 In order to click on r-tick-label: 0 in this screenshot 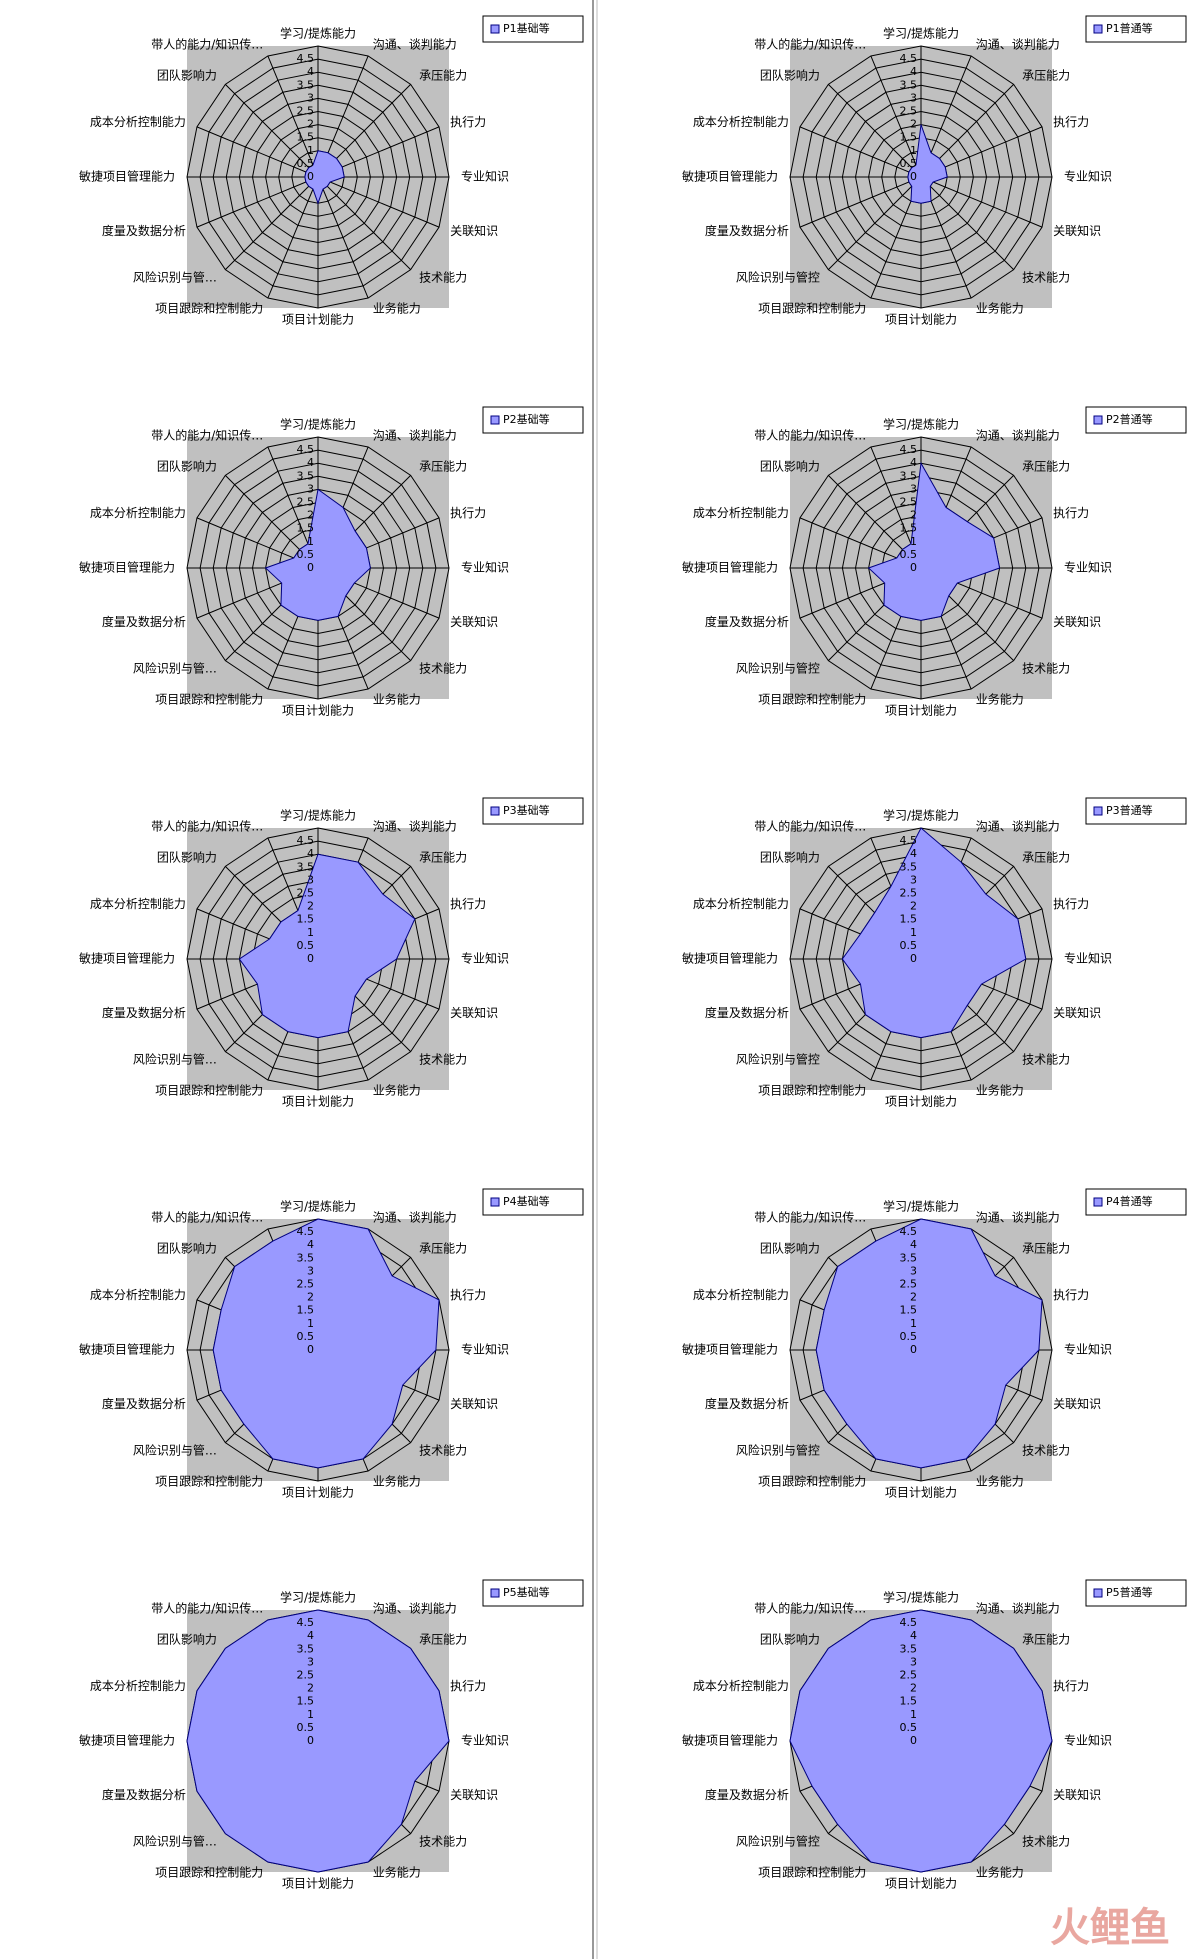, I will do `click(310, 567)`.